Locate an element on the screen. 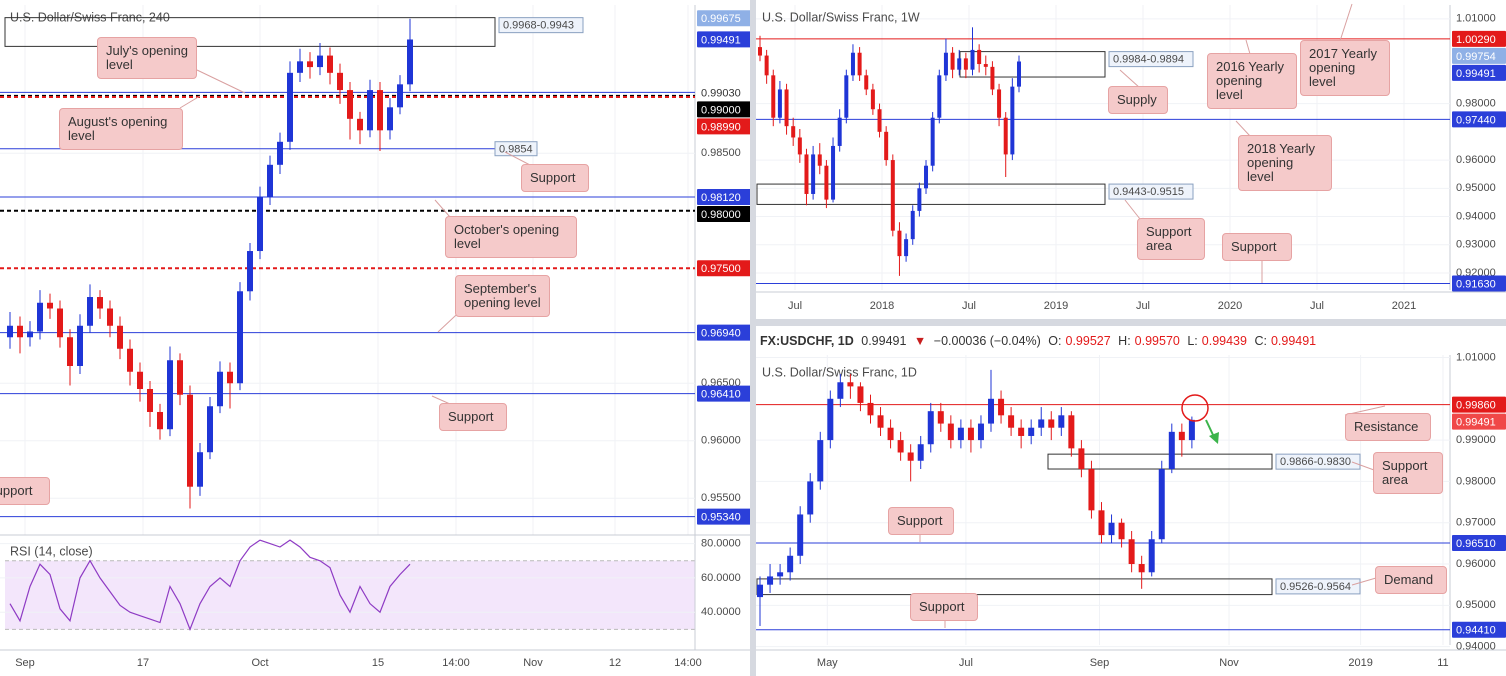 Image resolution: width=1506 pixels, height=676 pixels. callout: September's opening level is located at coordinates (502, 296).